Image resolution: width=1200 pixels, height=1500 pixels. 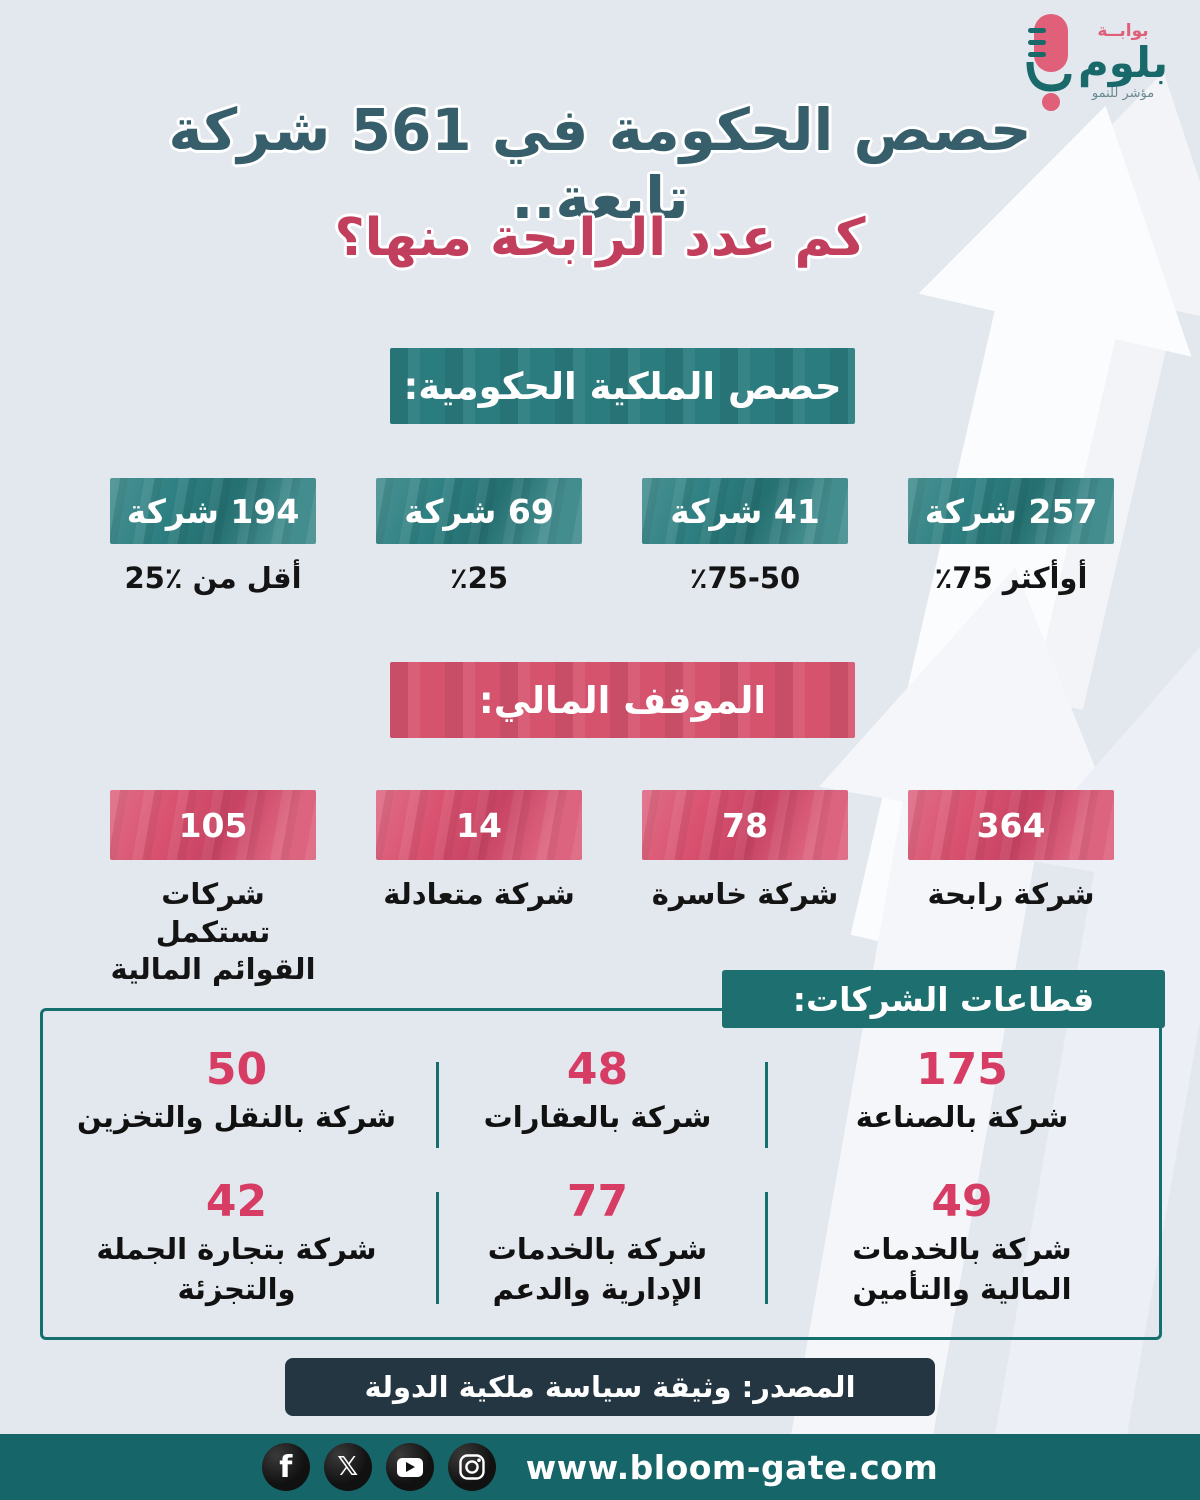 I want to click on website-url: www.bloom-gate.com, so click(x=732, y=1467).